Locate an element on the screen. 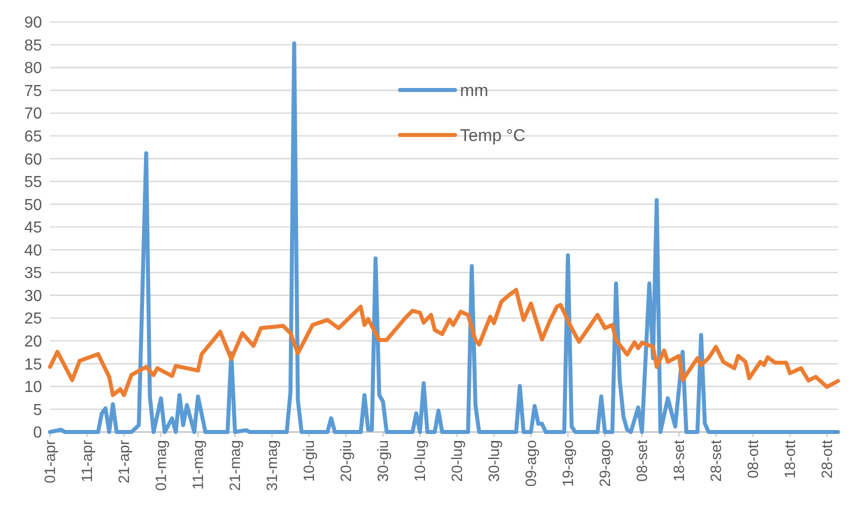  x-tick-label: 11-apr is located at coordinates (87, 461).